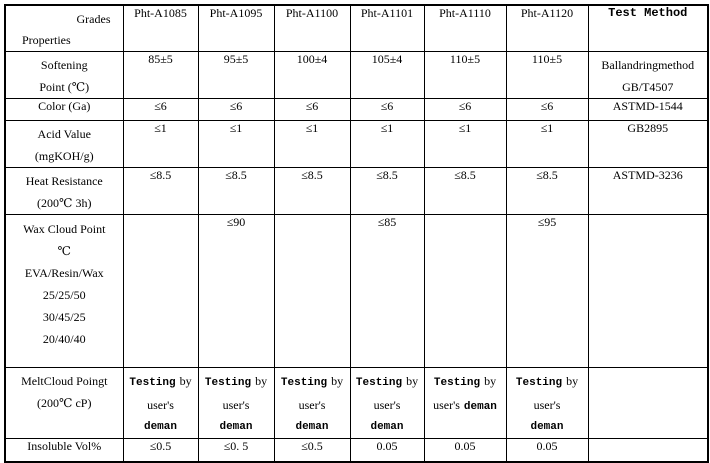  I want to click on row-label-melt-cloud-point: MeltCloud Poingt (200℃ cP), so click(64, 403).